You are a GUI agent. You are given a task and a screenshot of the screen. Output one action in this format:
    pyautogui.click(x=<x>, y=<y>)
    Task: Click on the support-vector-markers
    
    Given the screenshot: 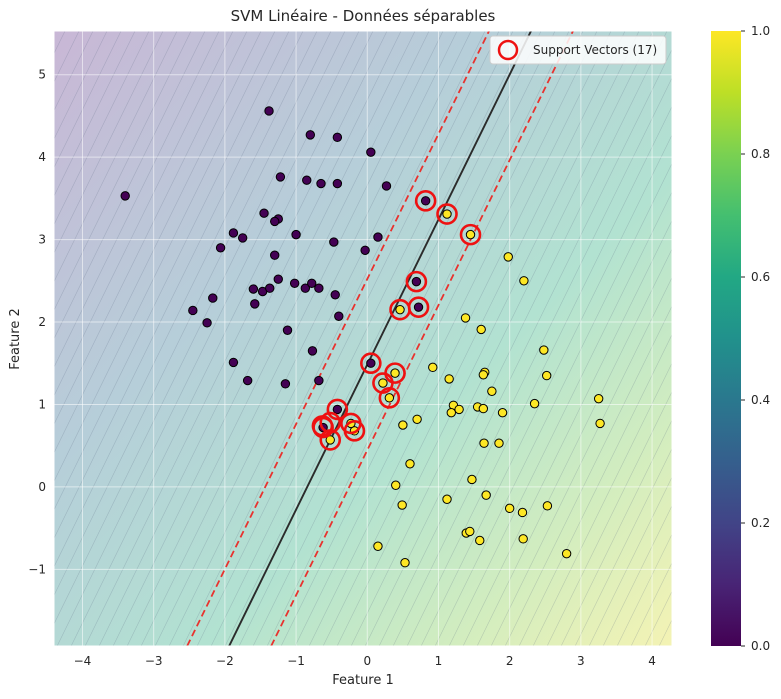 What is the action you would take?
    pyautogui.click(x=396, y=320)
    